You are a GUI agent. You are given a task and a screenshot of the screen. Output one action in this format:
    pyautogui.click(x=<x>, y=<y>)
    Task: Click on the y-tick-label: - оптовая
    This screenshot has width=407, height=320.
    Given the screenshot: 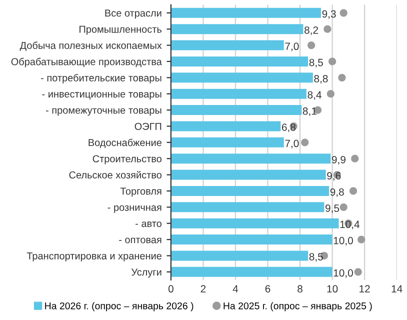 What is the action you would take?
    pyautogui.click(x=140, y=241)
    